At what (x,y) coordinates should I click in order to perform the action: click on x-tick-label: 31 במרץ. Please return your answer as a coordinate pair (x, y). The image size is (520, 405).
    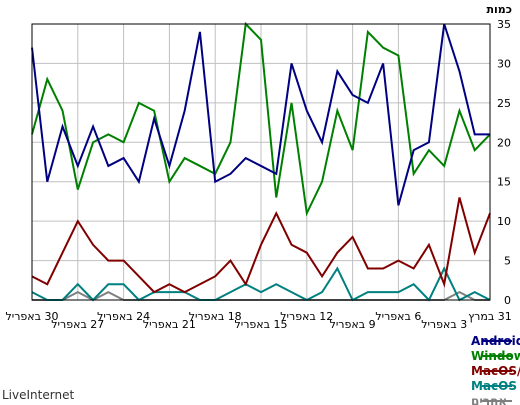
    Looking at the image, I should click on (489, 316).